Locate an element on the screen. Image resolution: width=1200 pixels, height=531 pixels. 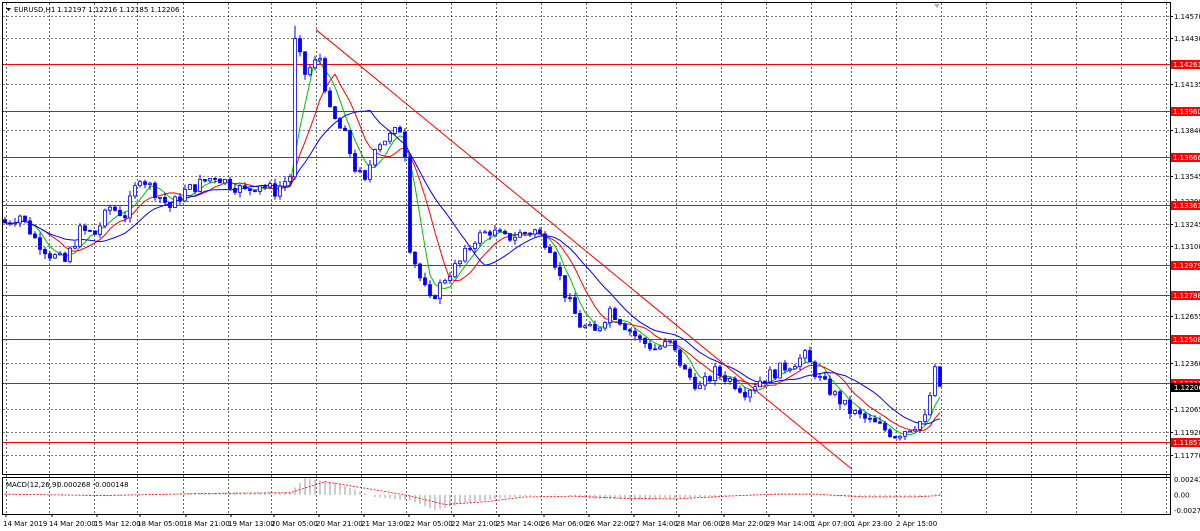
macd-axis-ticks: 0.002438 0.00 -0.00277 is located at coordinates (1187, 495).